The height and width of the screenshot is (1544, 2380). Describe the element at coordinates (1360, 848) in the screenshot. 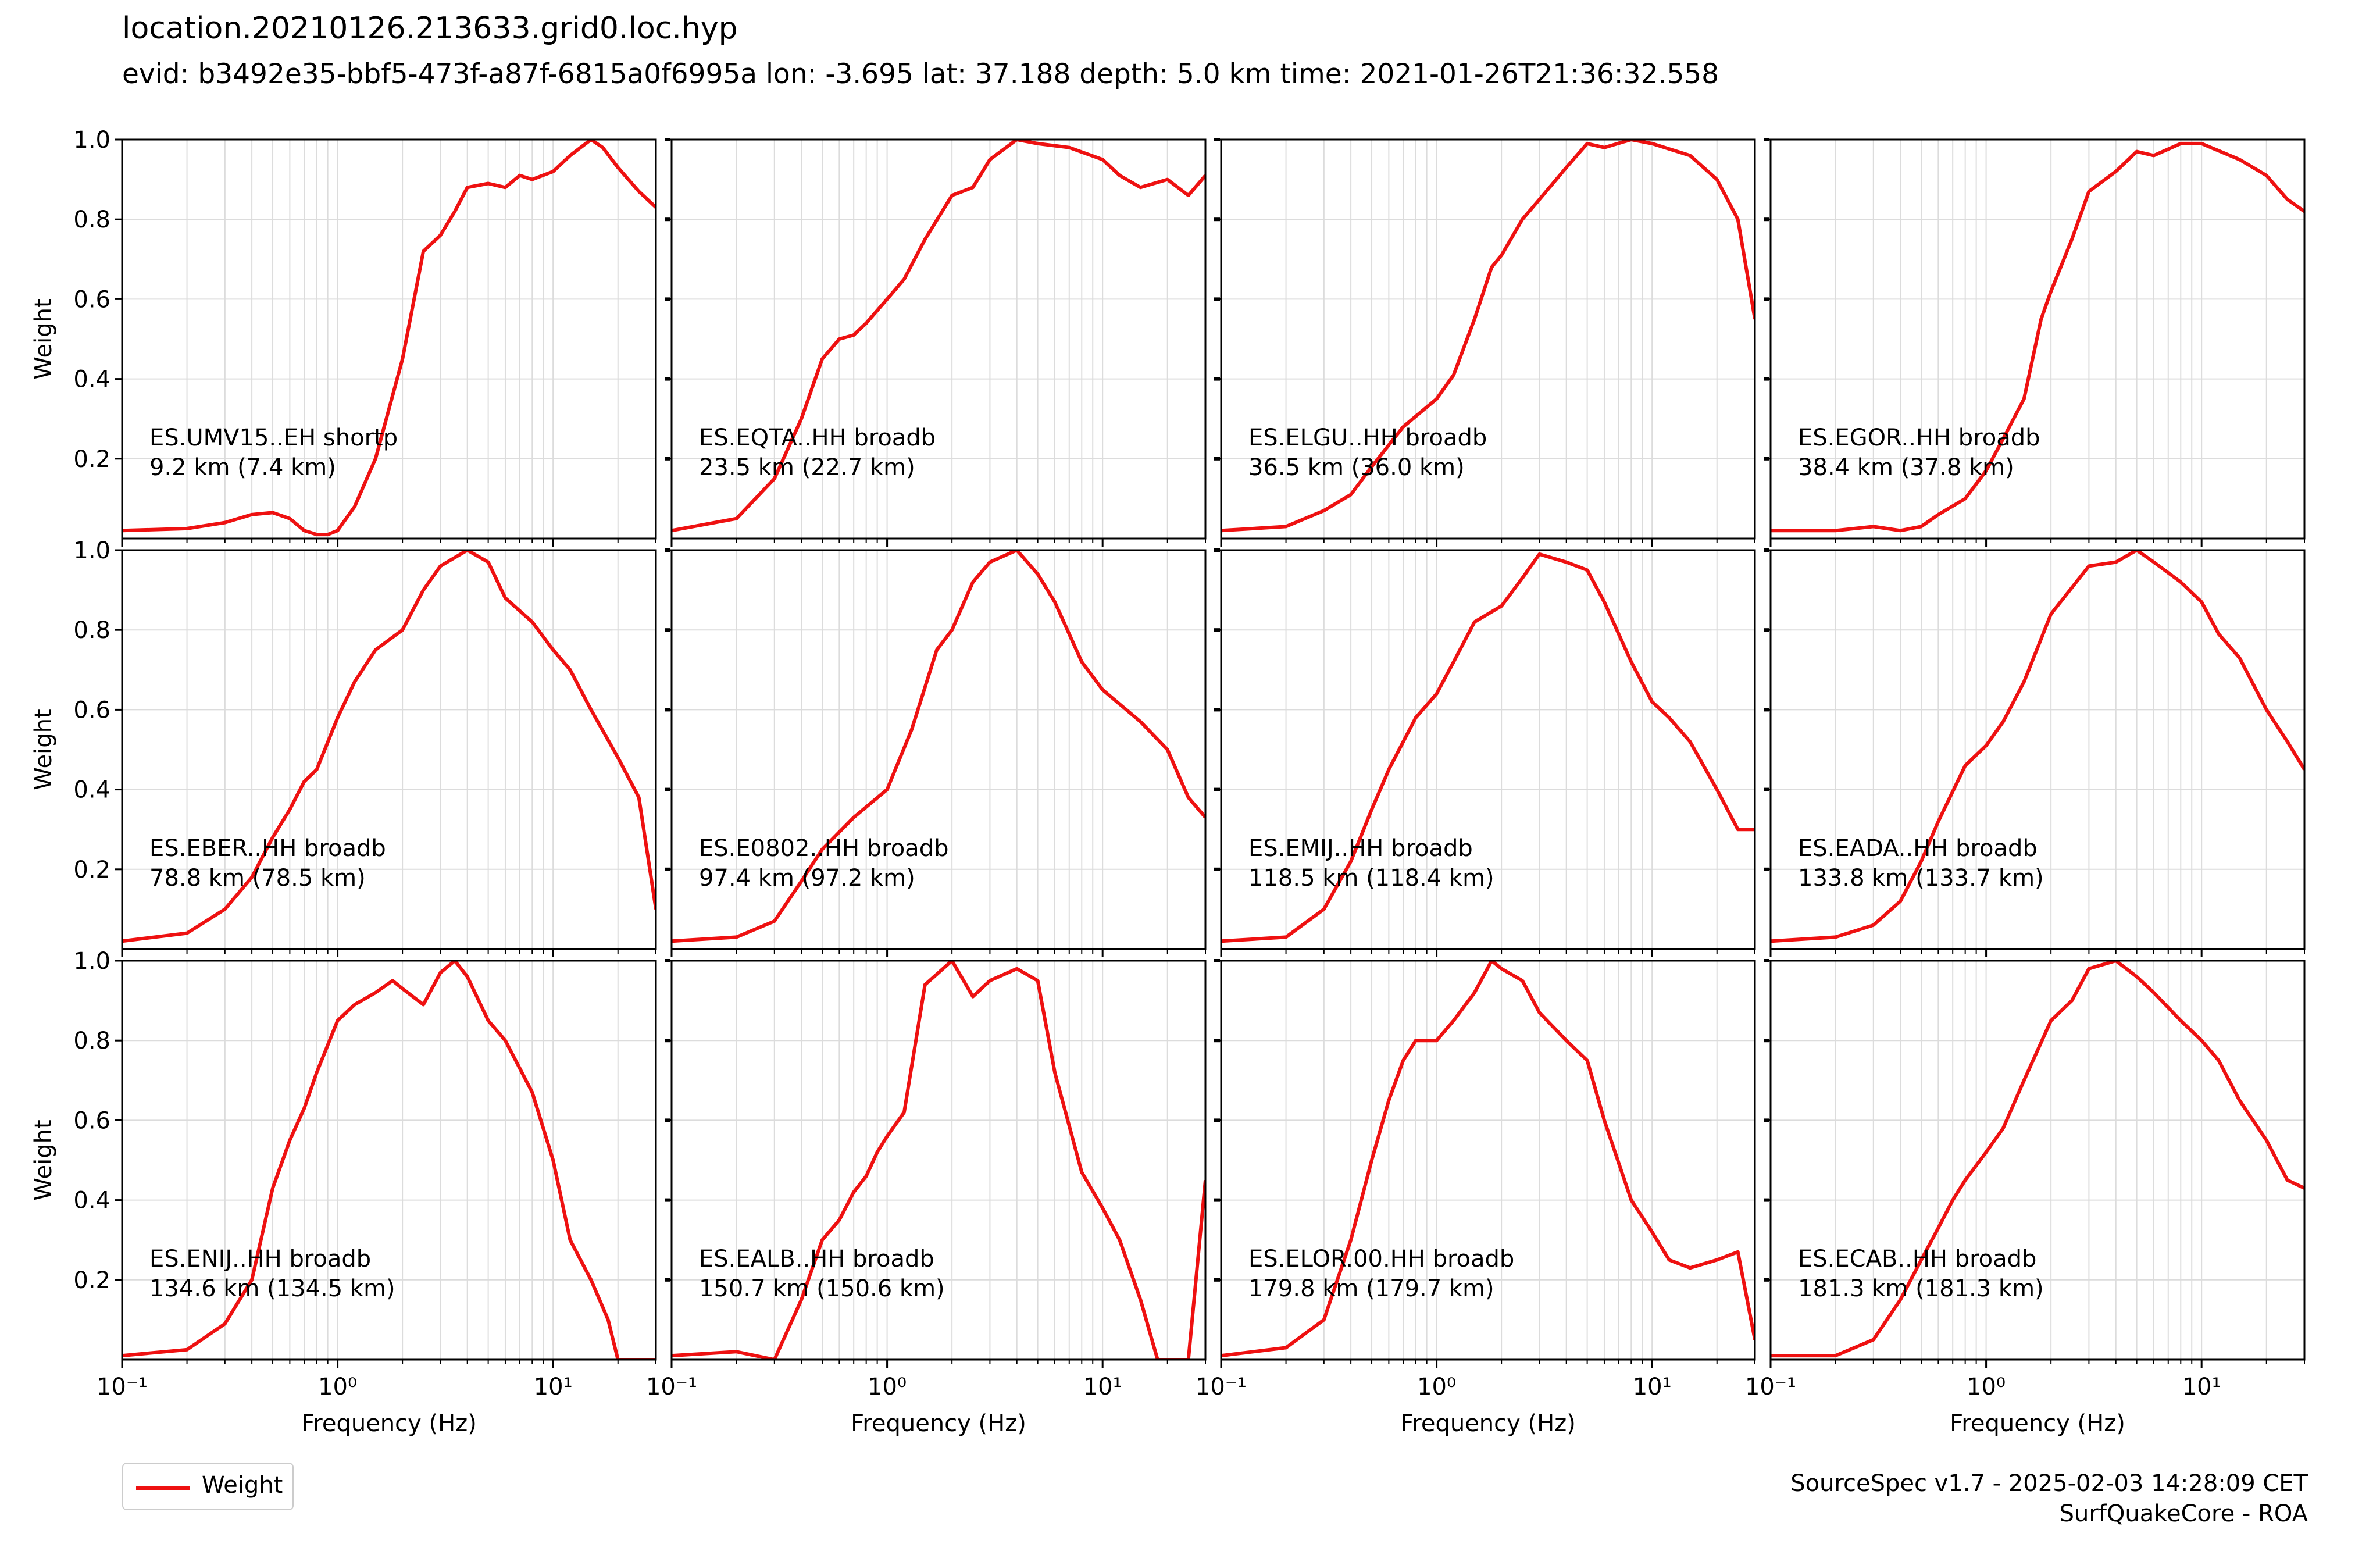

I see `station-label: ES.EMIJ..HH broadb` at that location.